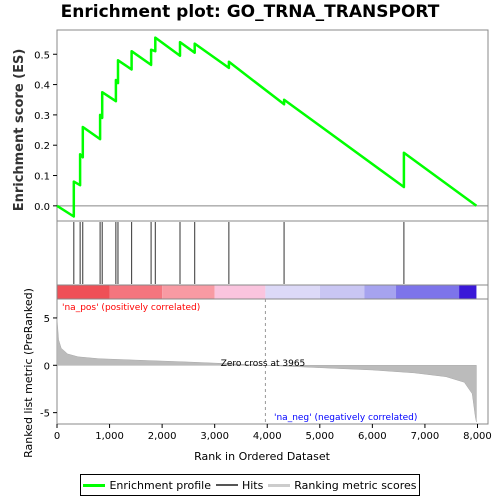 The image size is (500, 500). I want to click on legend-swatch-ranking-metric, so click(279, 485).